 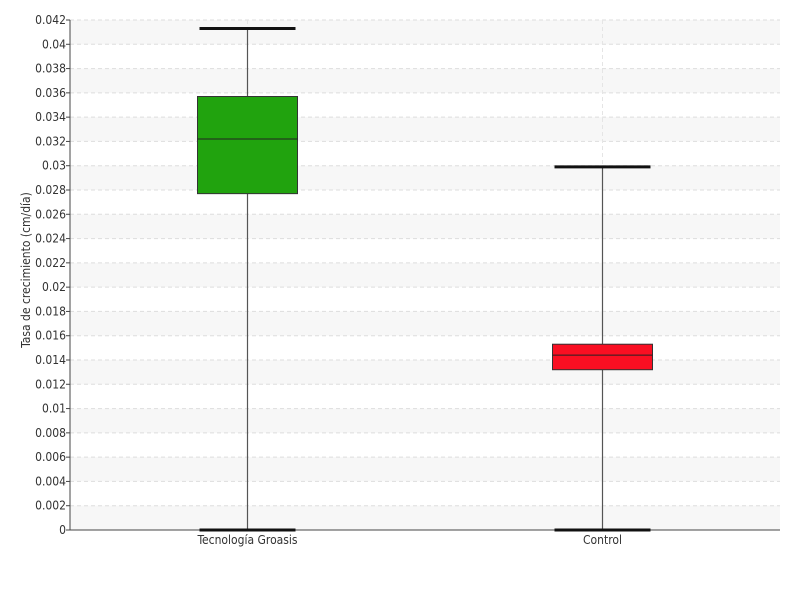 I want to click on y-tick-label: 0.032, so click(x=50, y=141).